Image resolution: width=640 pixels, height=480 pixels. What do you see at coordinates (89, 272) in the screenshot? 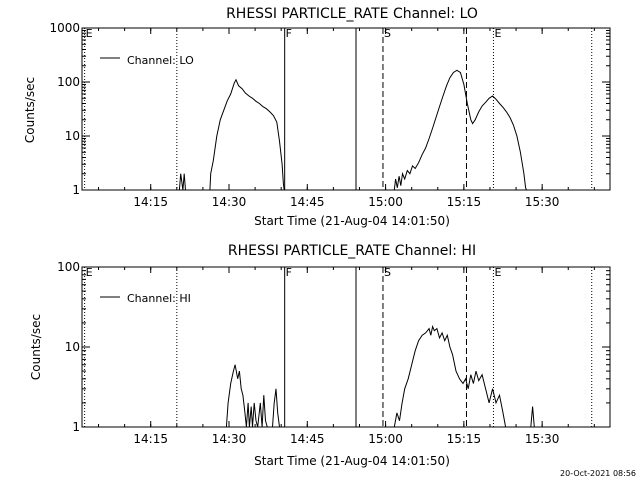
I see `event-marker-label-hi-0: E` at bounding box center [89, 272].